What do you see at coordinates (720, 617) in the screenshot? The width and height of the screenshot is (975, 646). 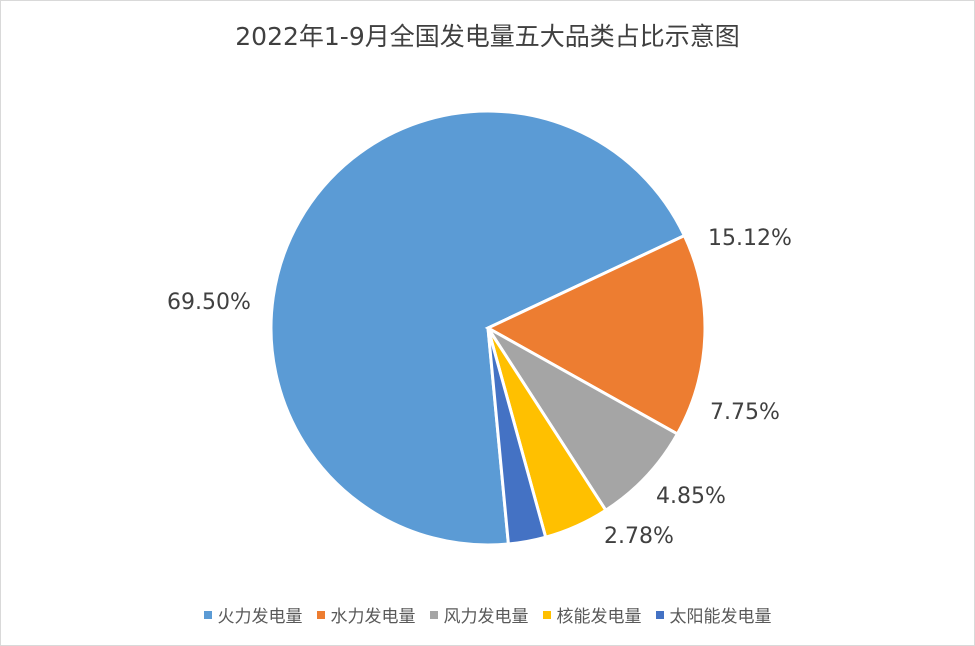 I see `legend-label: 太阳能发电量` at bounding box center [720, 617].